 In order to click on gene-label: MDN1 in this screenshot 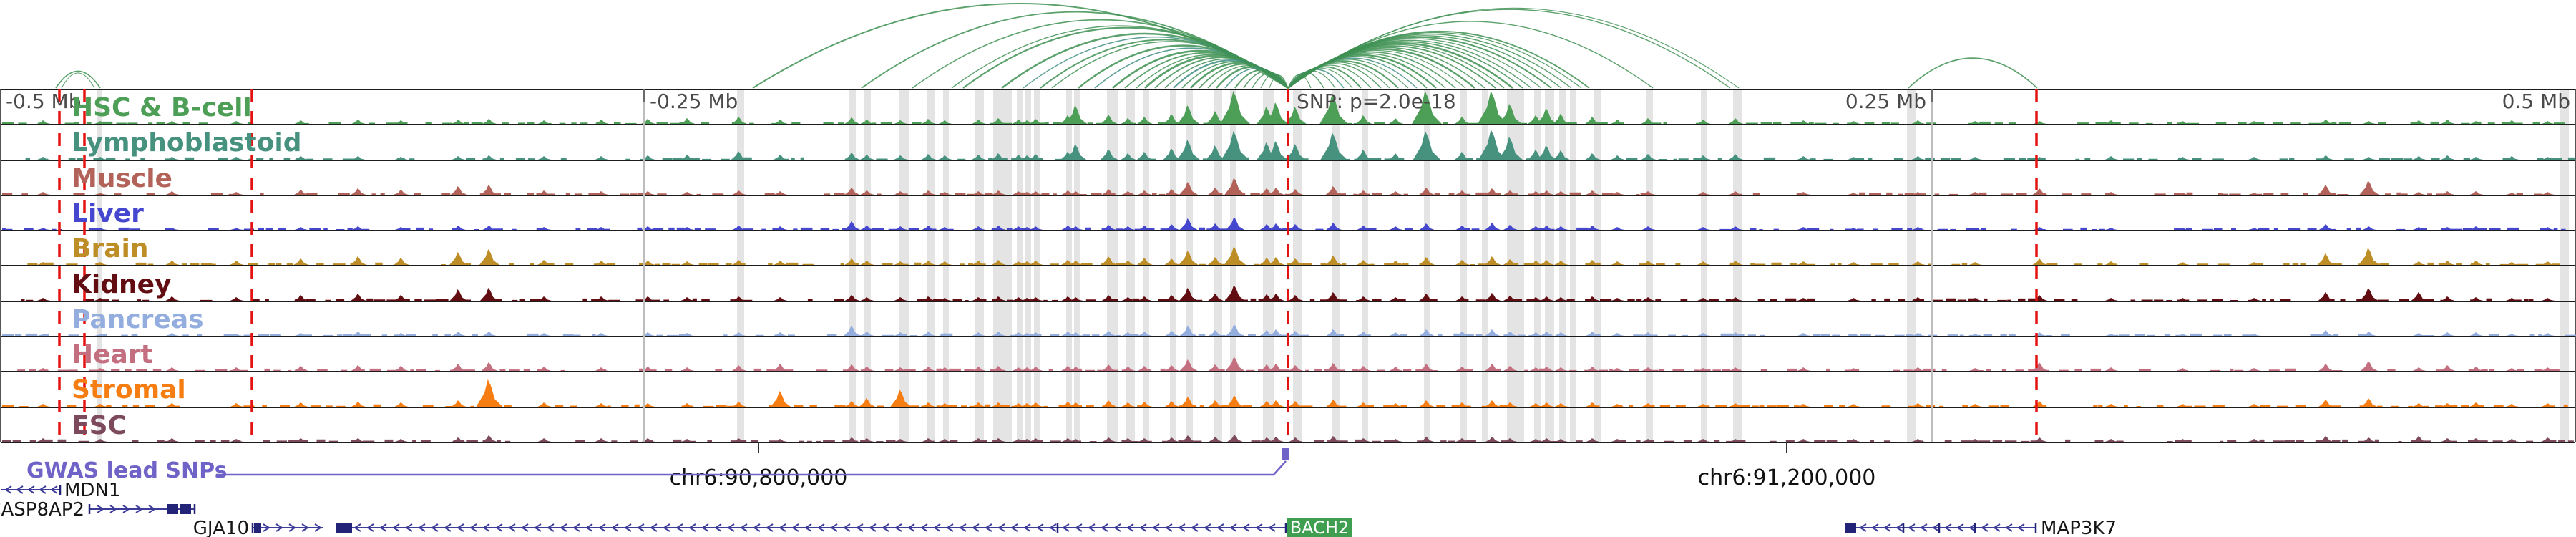, I will do `click(92, 490)`.